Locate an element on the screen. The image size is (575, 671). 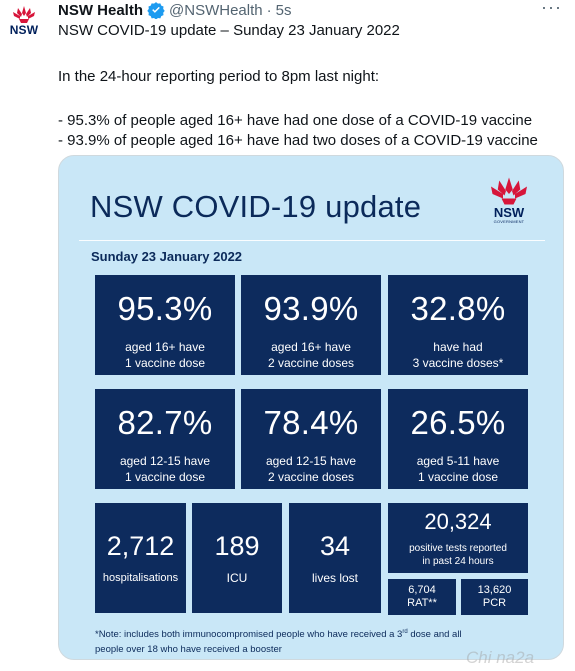
stat-box: 78.4% aged 12-15 have 2 vaccine doses is located at coordinates (311, 439).